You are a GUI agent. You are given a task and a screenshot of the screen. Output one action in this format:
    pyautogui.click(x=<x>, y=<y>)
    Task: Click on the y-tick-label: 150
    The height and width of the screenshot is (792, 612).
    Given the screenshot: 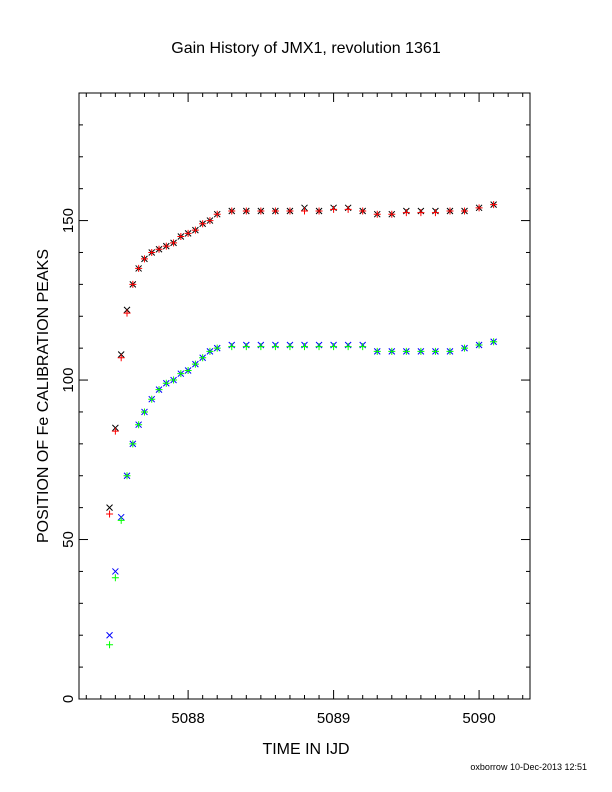 What is the action you would take?
    pyautogui.click(x=68, y=220)
    